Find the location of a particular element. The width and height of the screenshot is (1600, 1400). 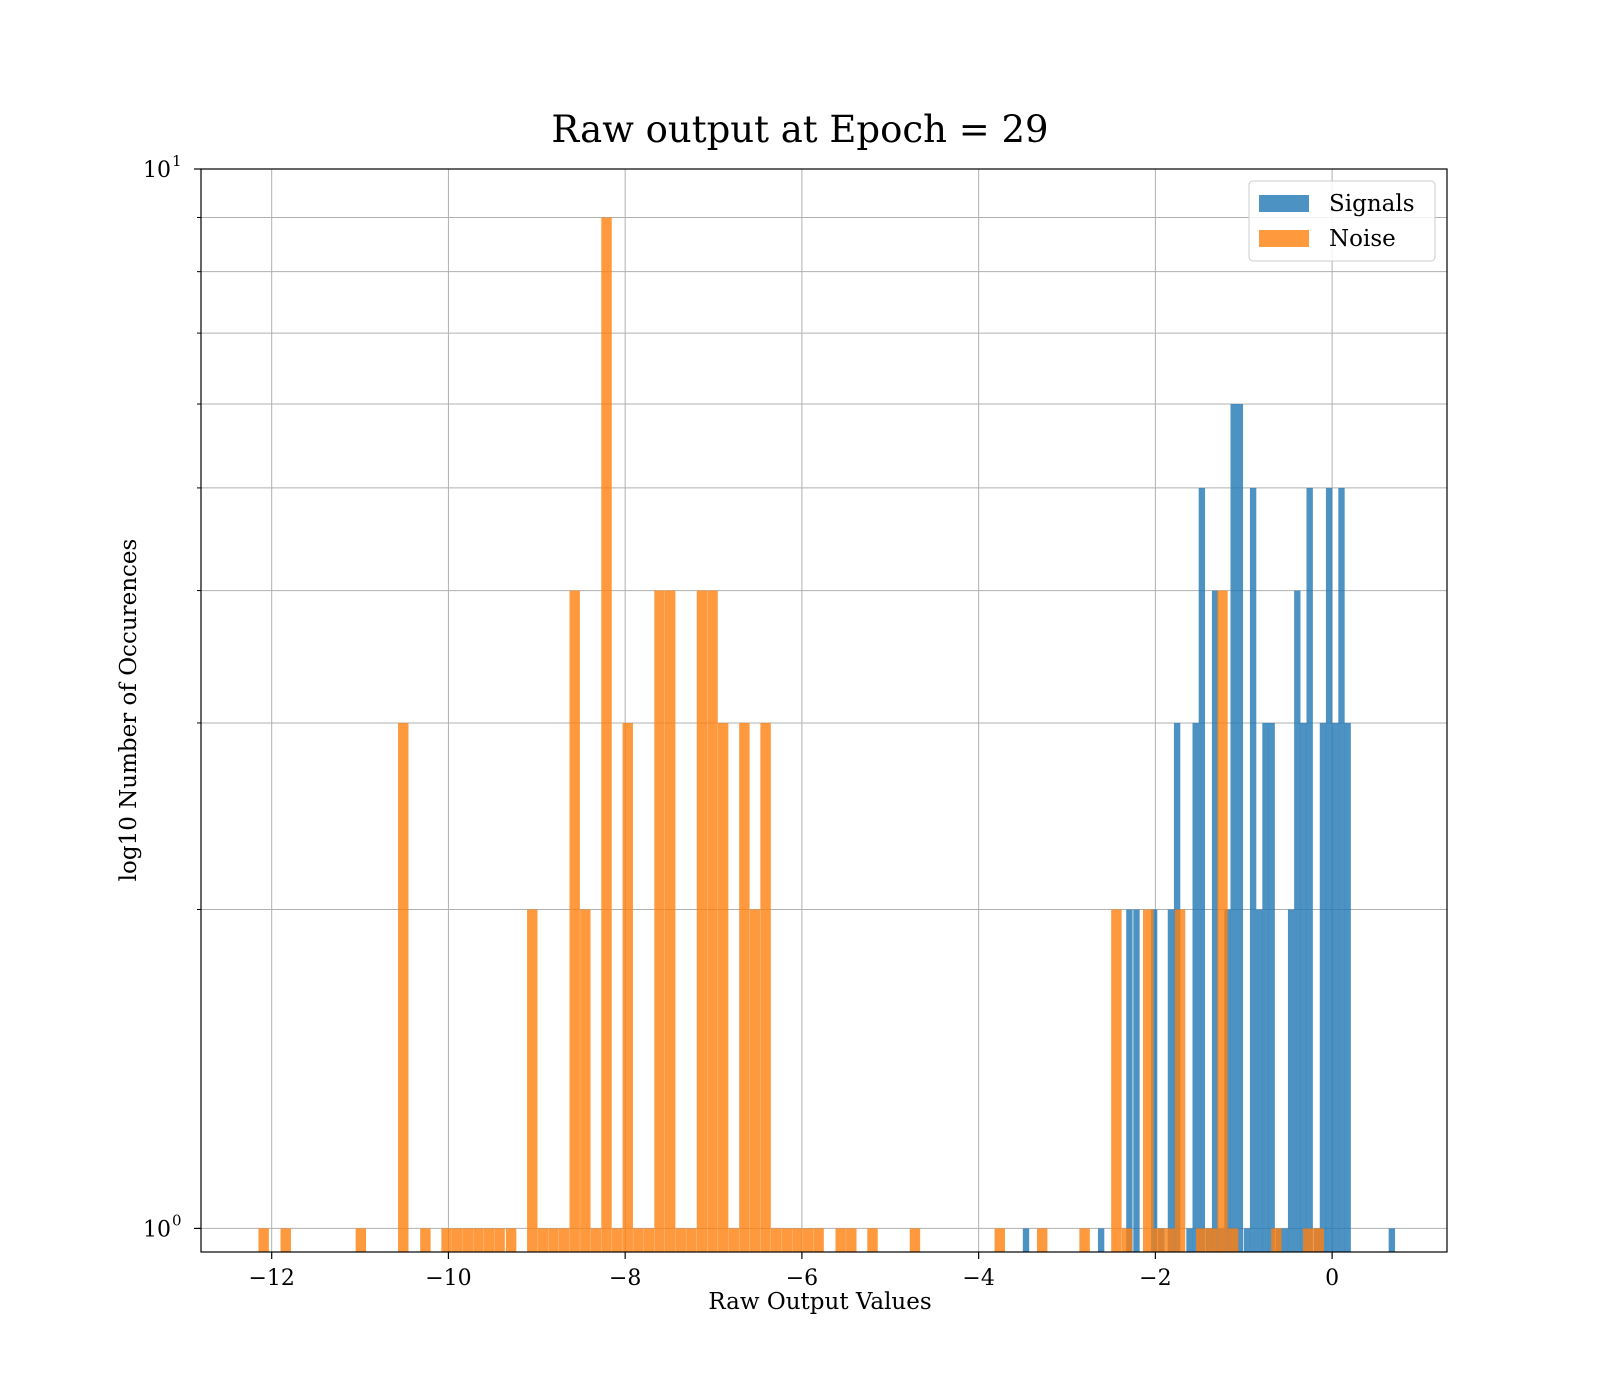

x-tick-label: −12 is located at coordinates (271, 1278).